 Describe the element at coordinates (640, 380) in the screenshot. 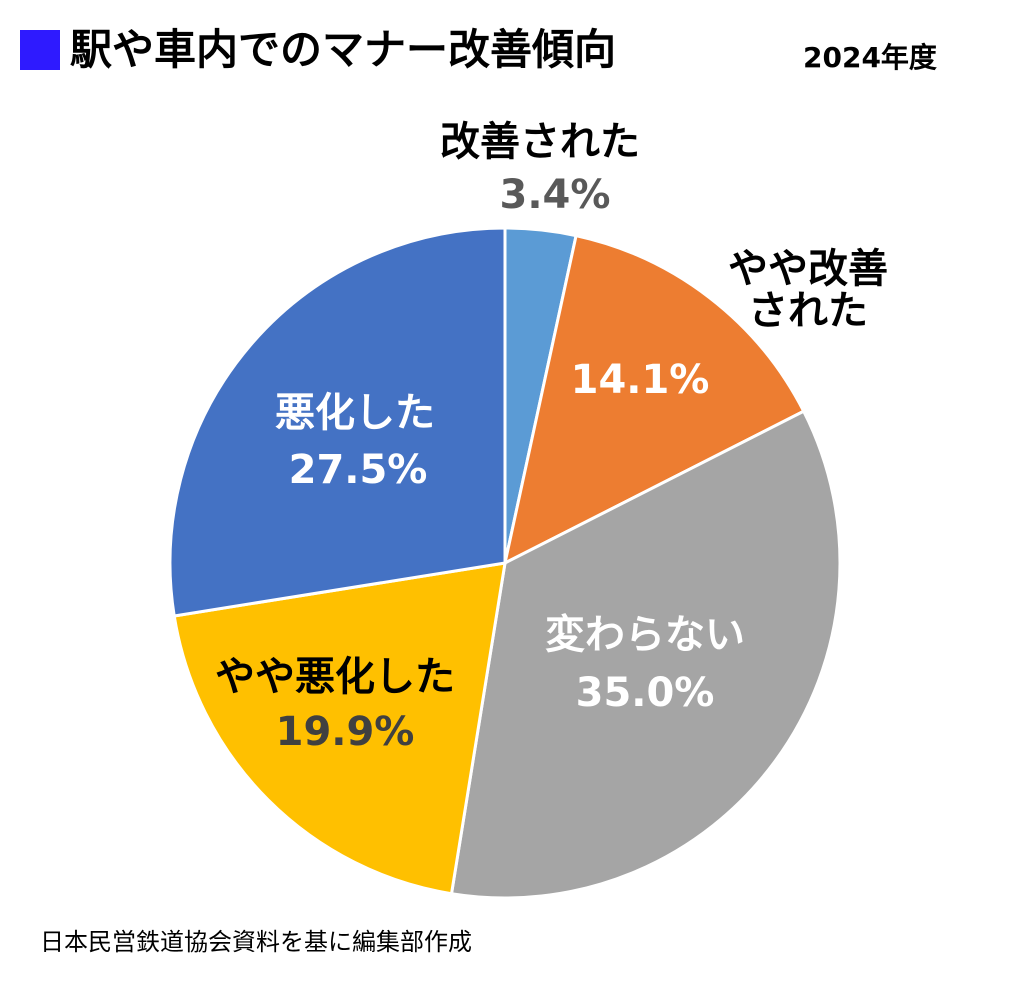

I see `value-label: 14.1%` at that location.